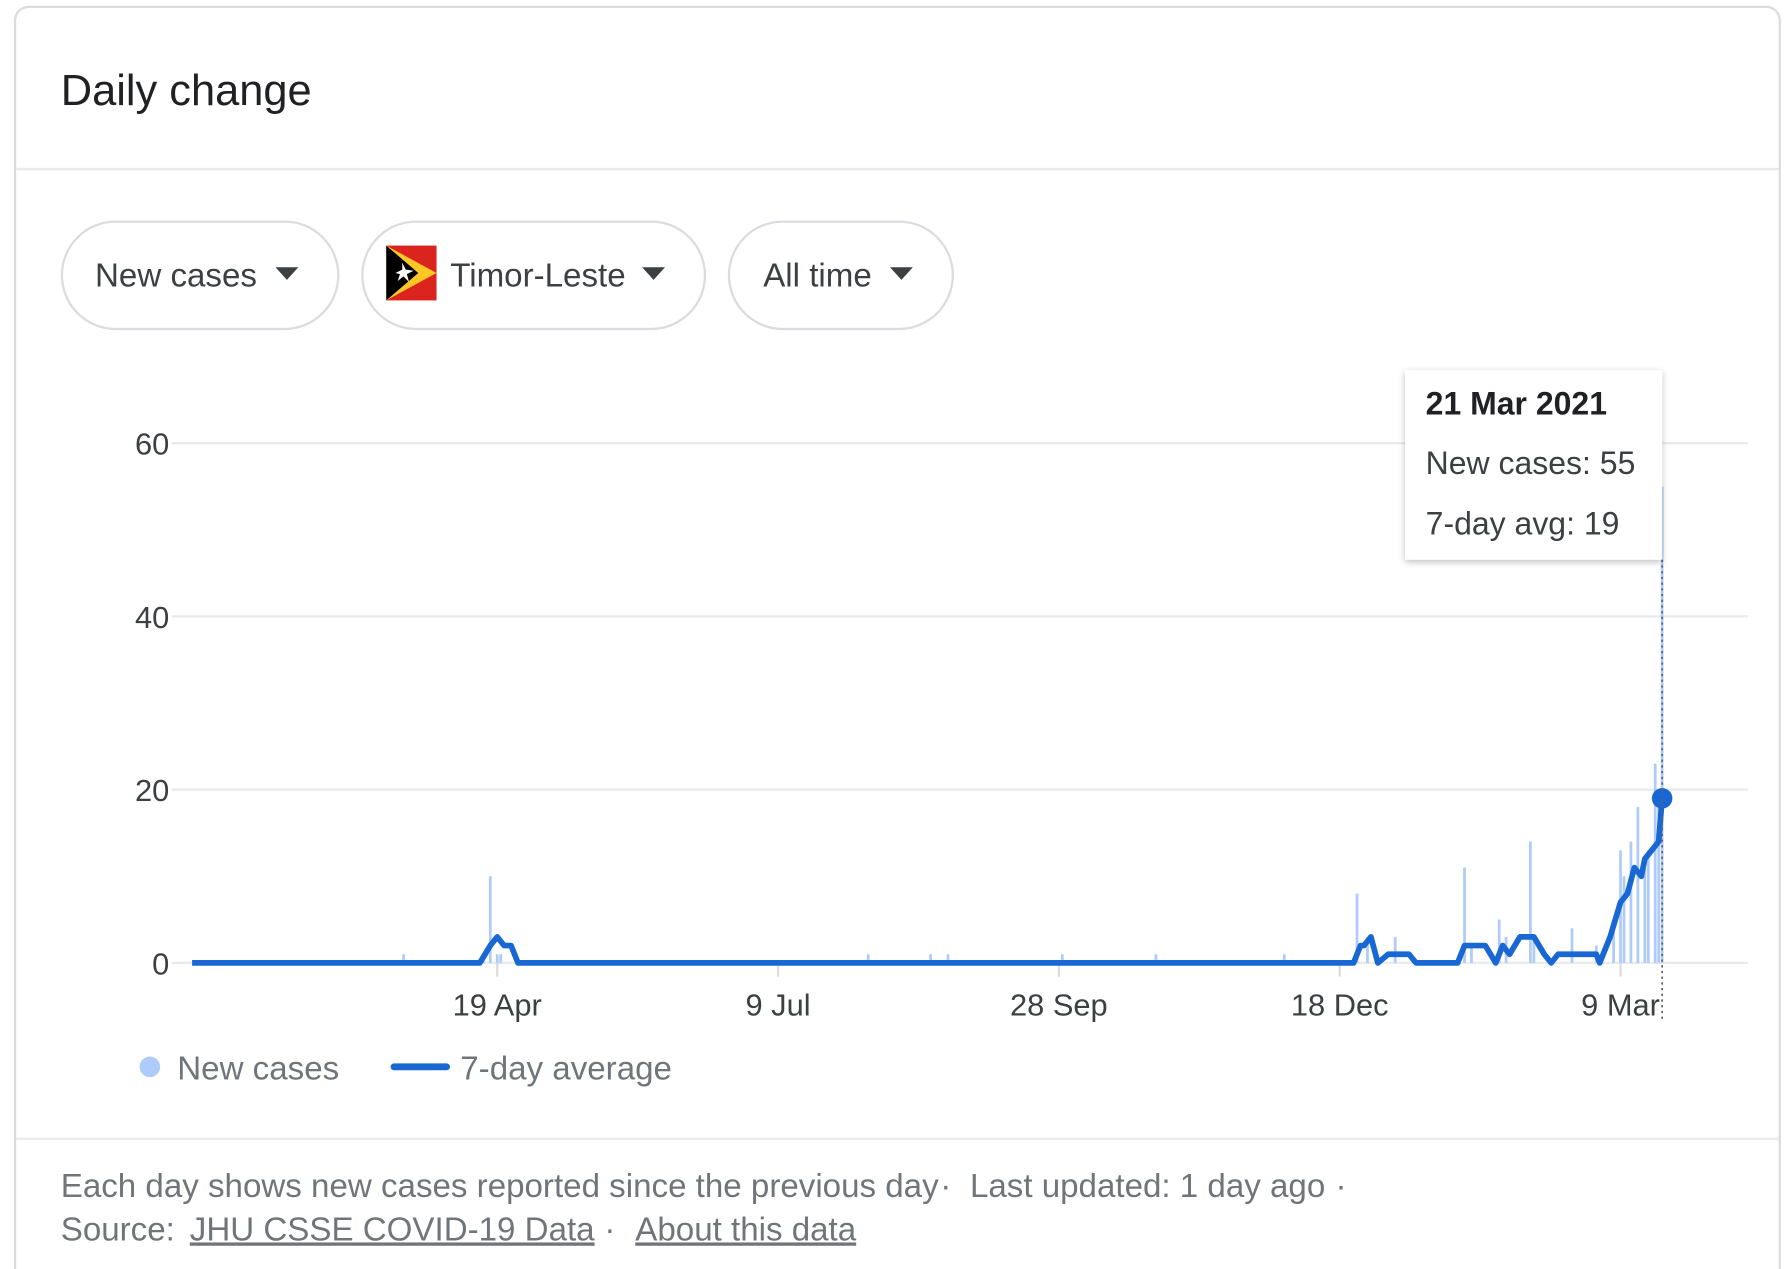  I want to click on hover-point, so click(1662, 798).